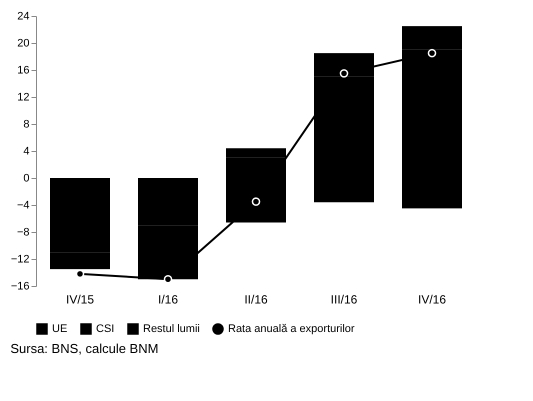 This screenshot has height=401, width=533. What do you see at coordinates (23, 16) in the screenshot?
I see `y-tick-label: 24` at bounding box center [23, 16].